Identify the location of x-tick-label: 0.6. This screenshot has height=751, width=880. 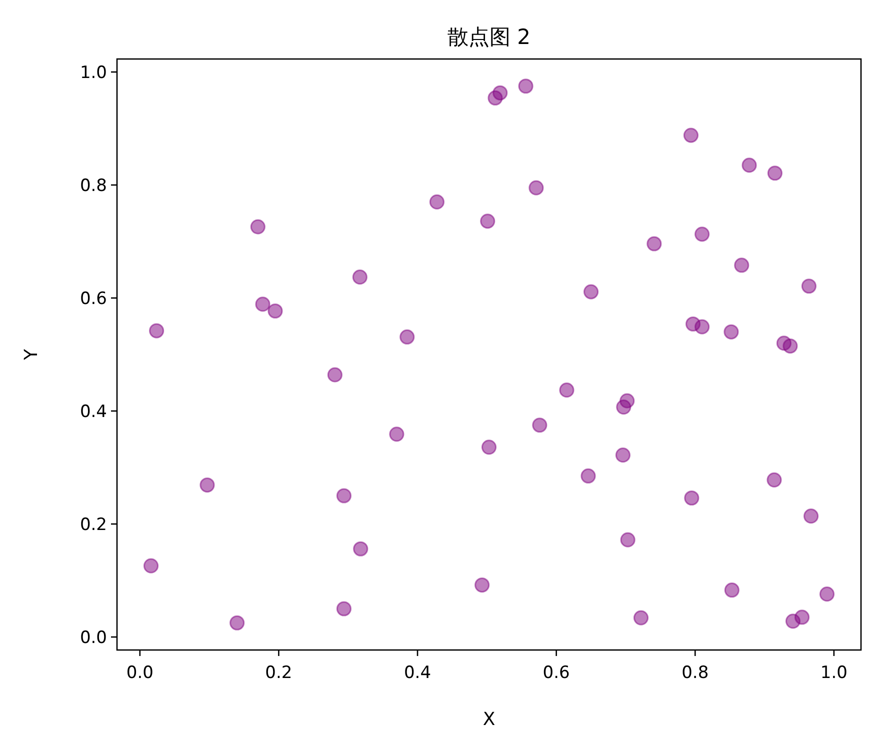
(556, 673).